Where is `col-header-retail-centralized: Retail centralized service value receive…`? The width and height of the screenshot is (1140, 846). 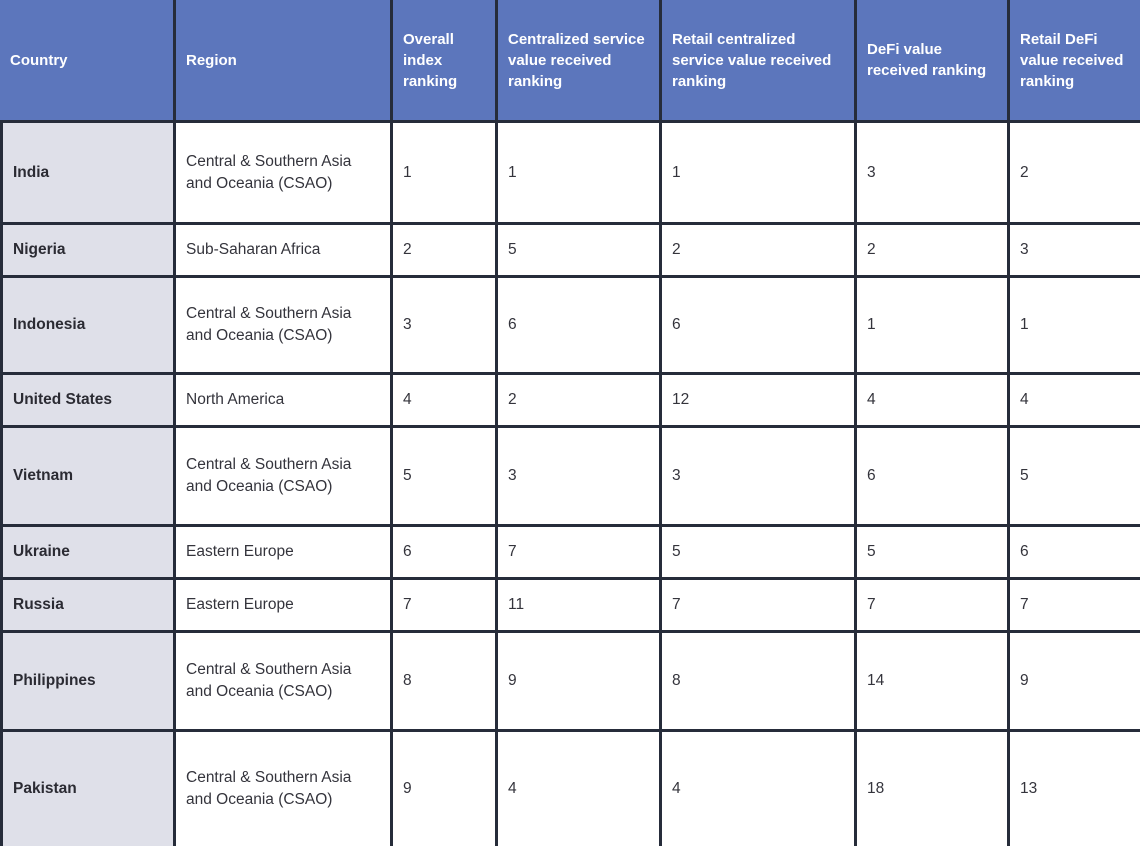 col-header-retail-centralized: Retail centralized service value receive… is located at coordinates (759, 61).